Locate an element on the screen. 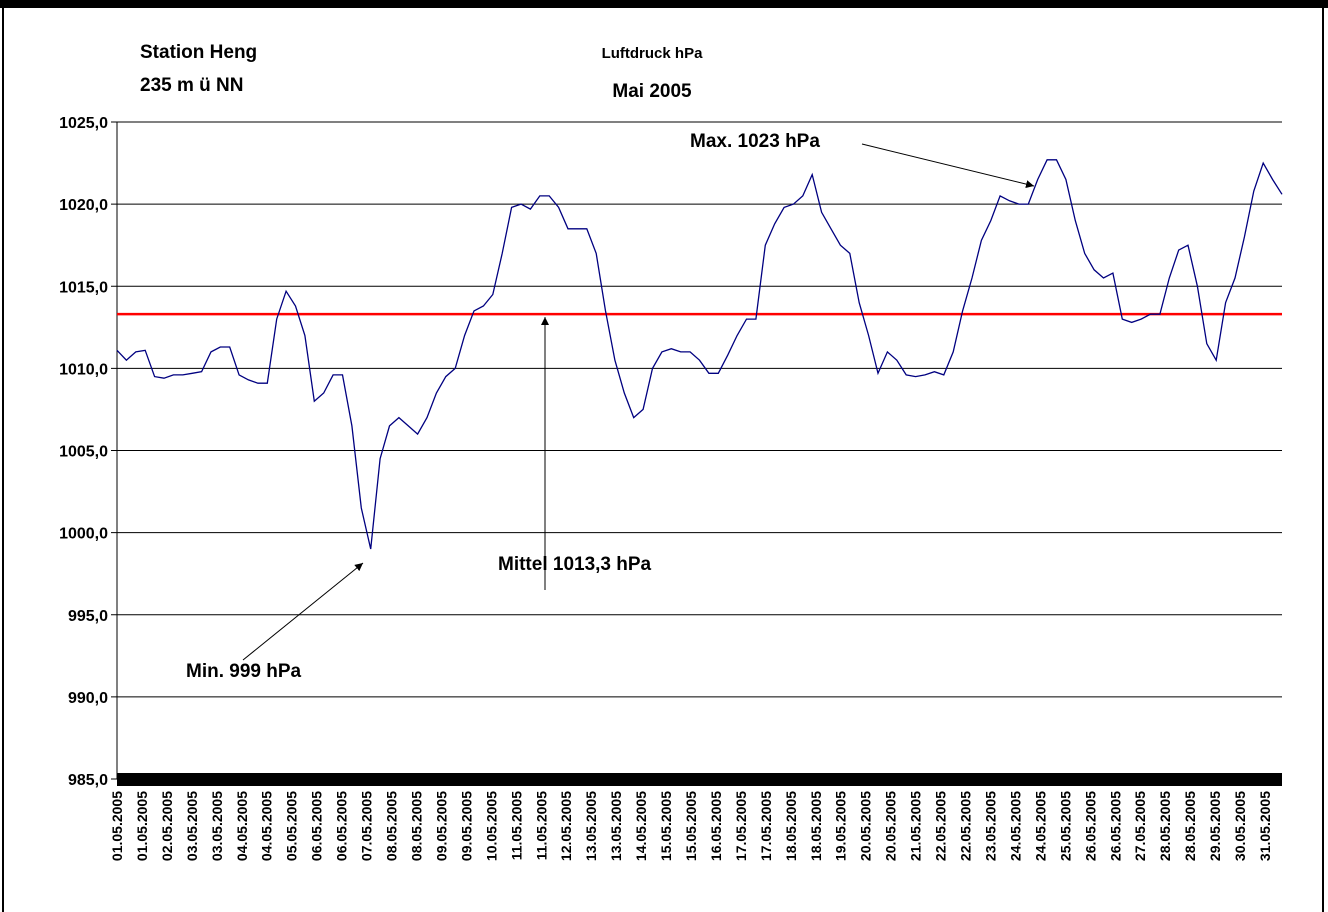  x-tick-label: 30.05.2005 is located at coordinates (1240, 826).